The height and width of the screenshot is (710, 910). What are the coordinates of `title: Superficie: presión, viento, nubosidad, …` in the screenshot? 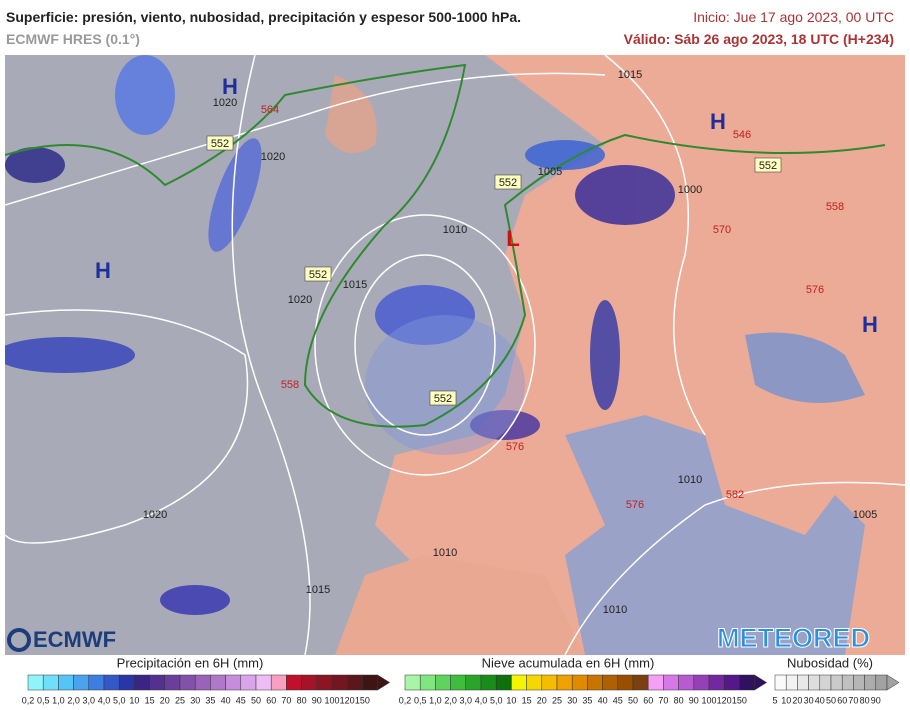 It's located at (264, 17).